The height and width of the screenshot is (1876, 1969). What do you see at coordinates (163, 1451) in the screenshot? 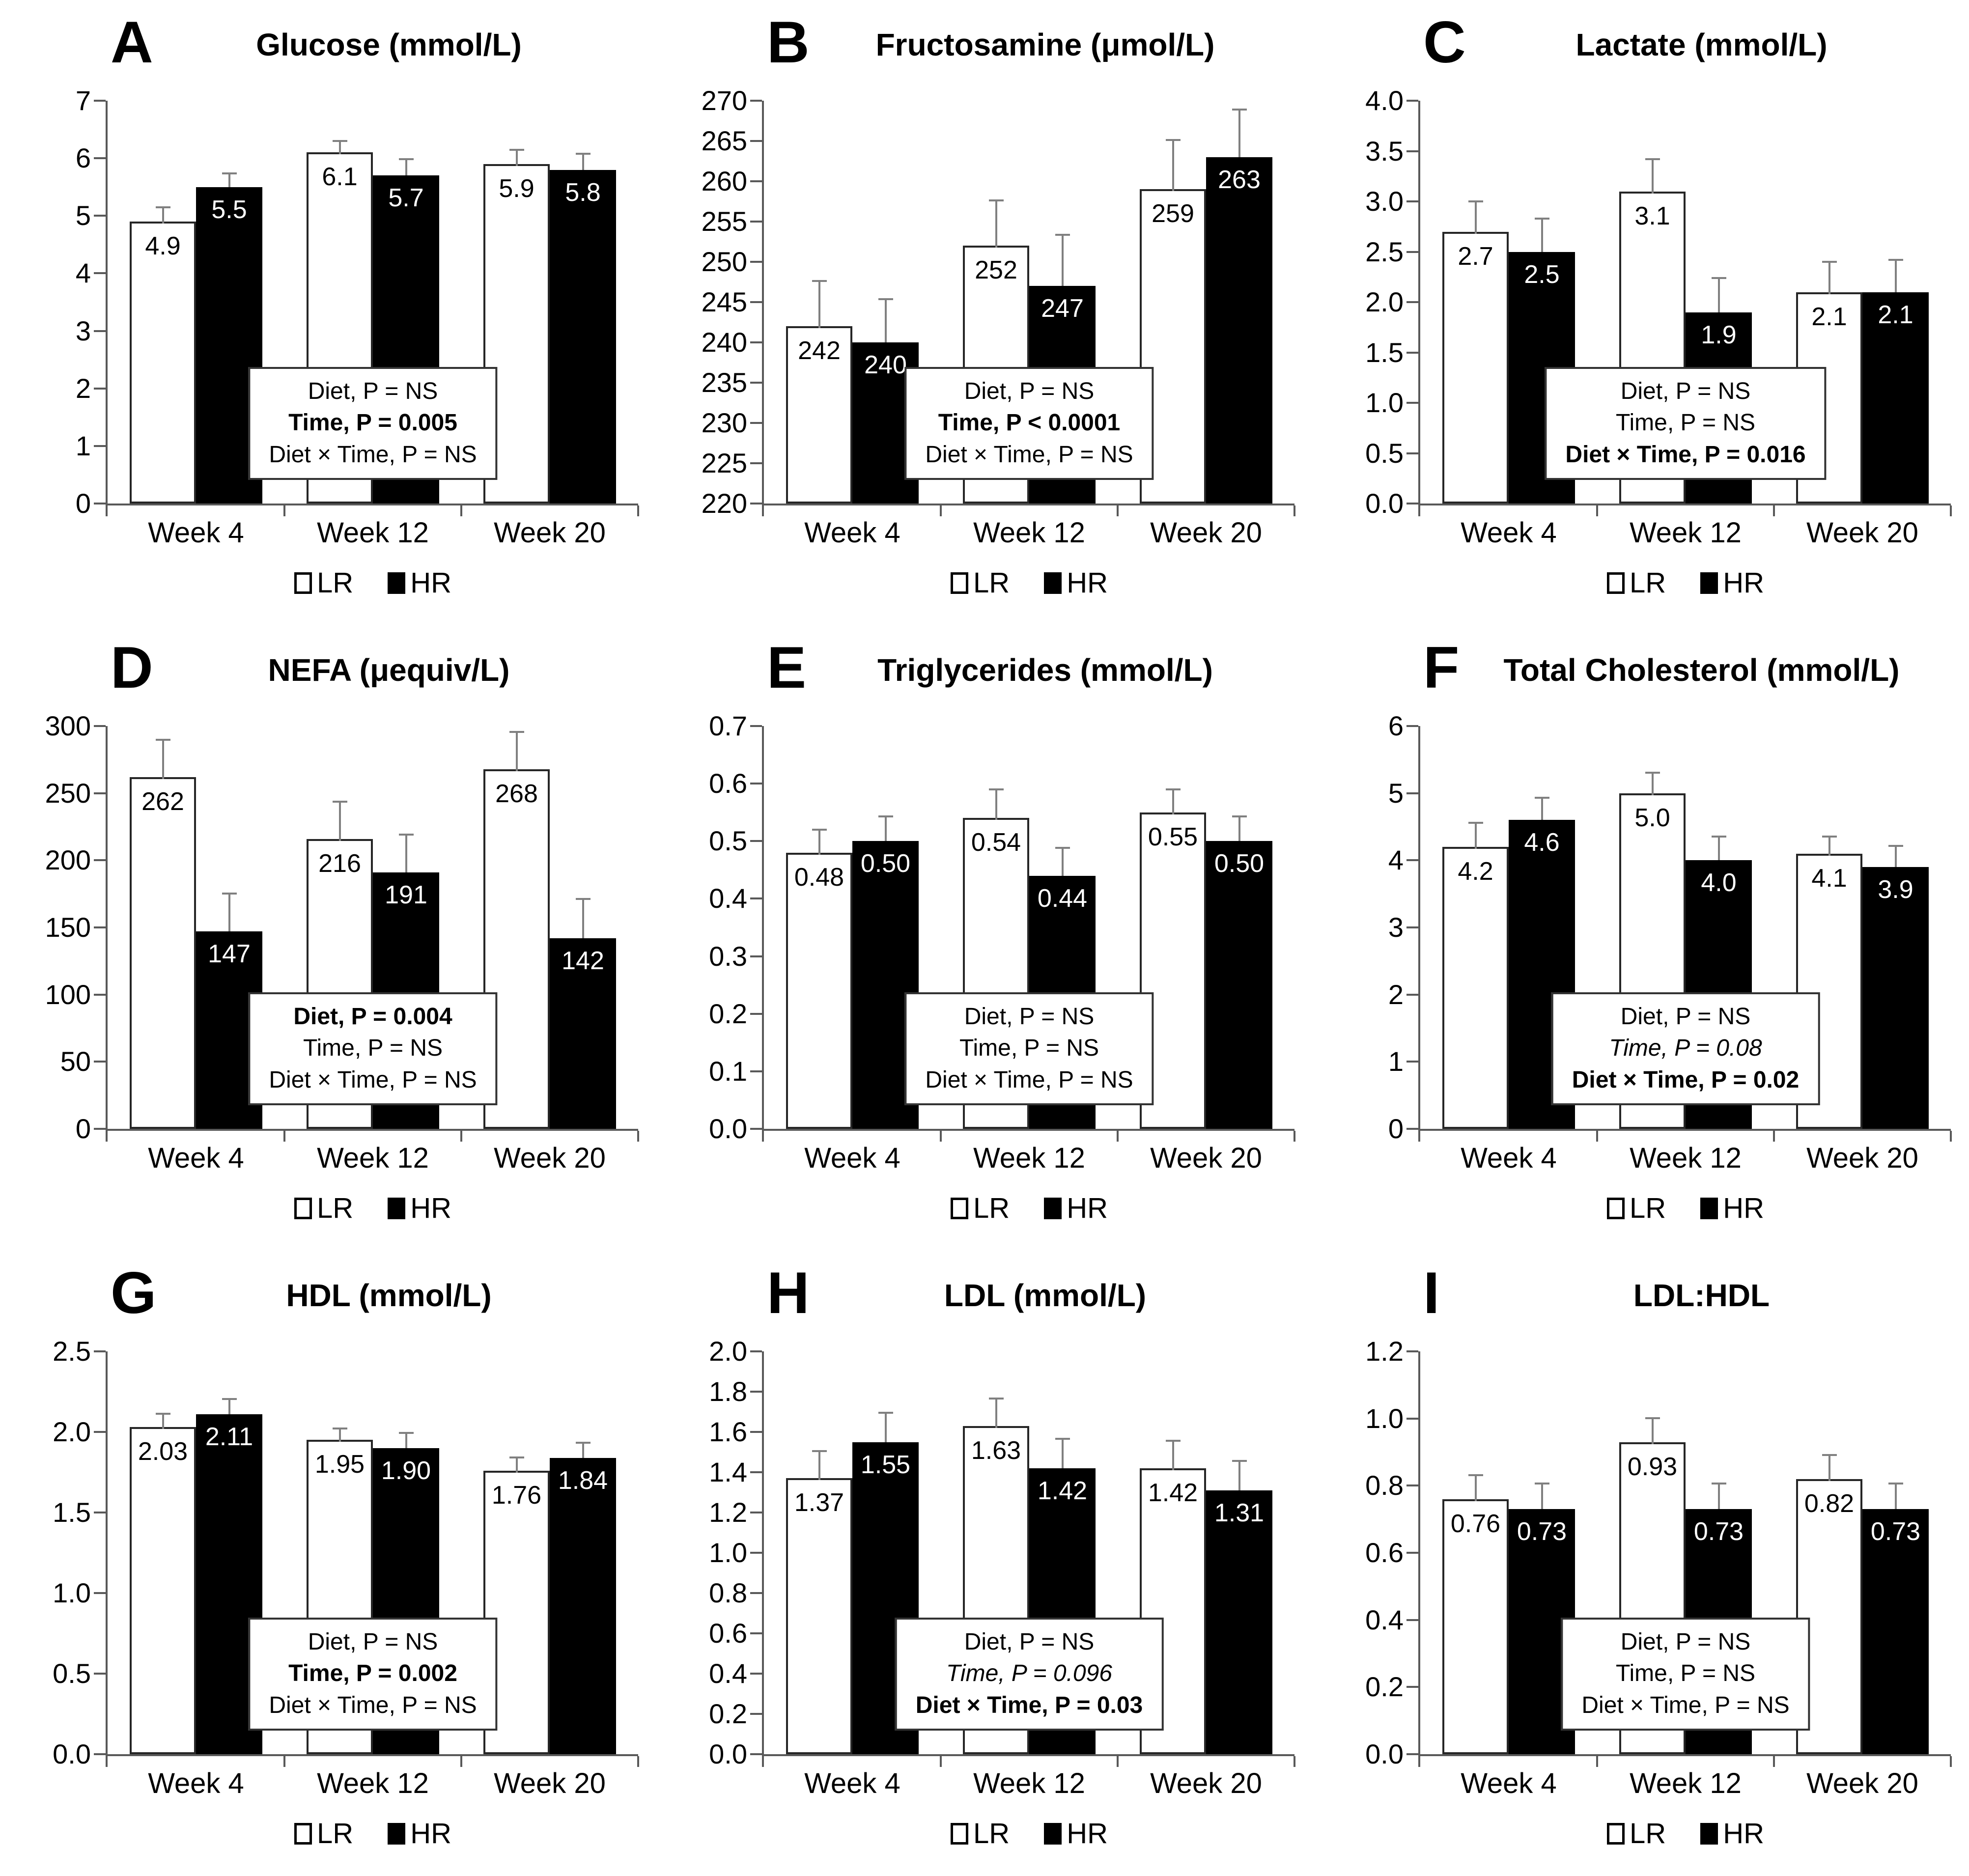
I see `bar-value-label: 2.03` at bounding box center [163, 1451].